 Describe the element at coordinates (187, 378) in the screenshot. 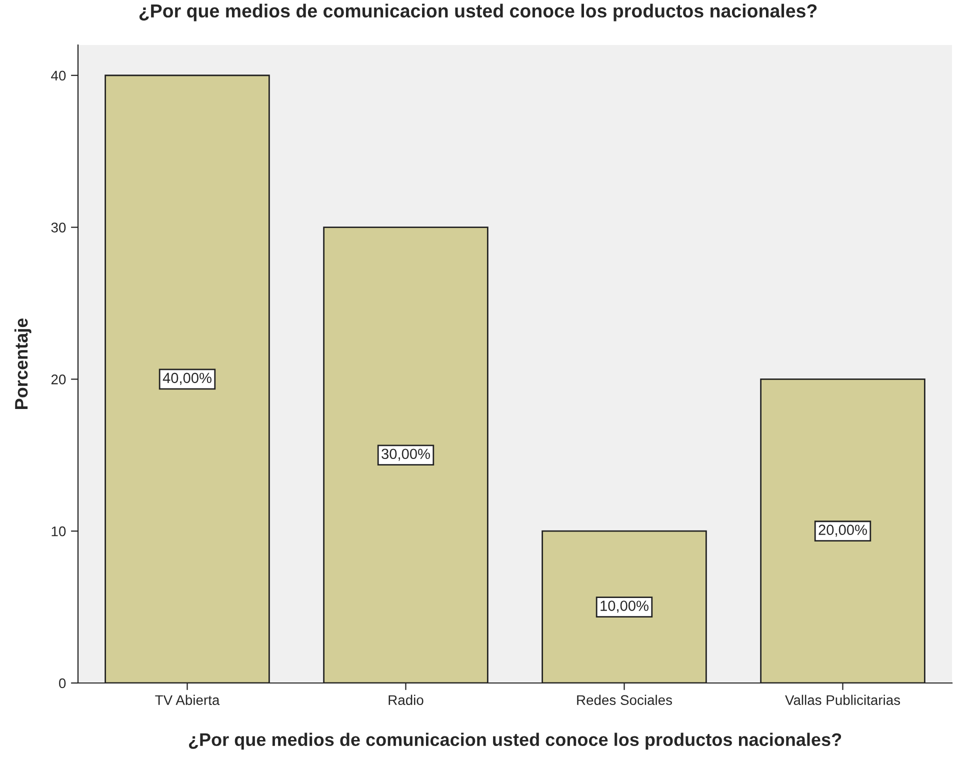

I see `data-label: 40,00%` at that location.